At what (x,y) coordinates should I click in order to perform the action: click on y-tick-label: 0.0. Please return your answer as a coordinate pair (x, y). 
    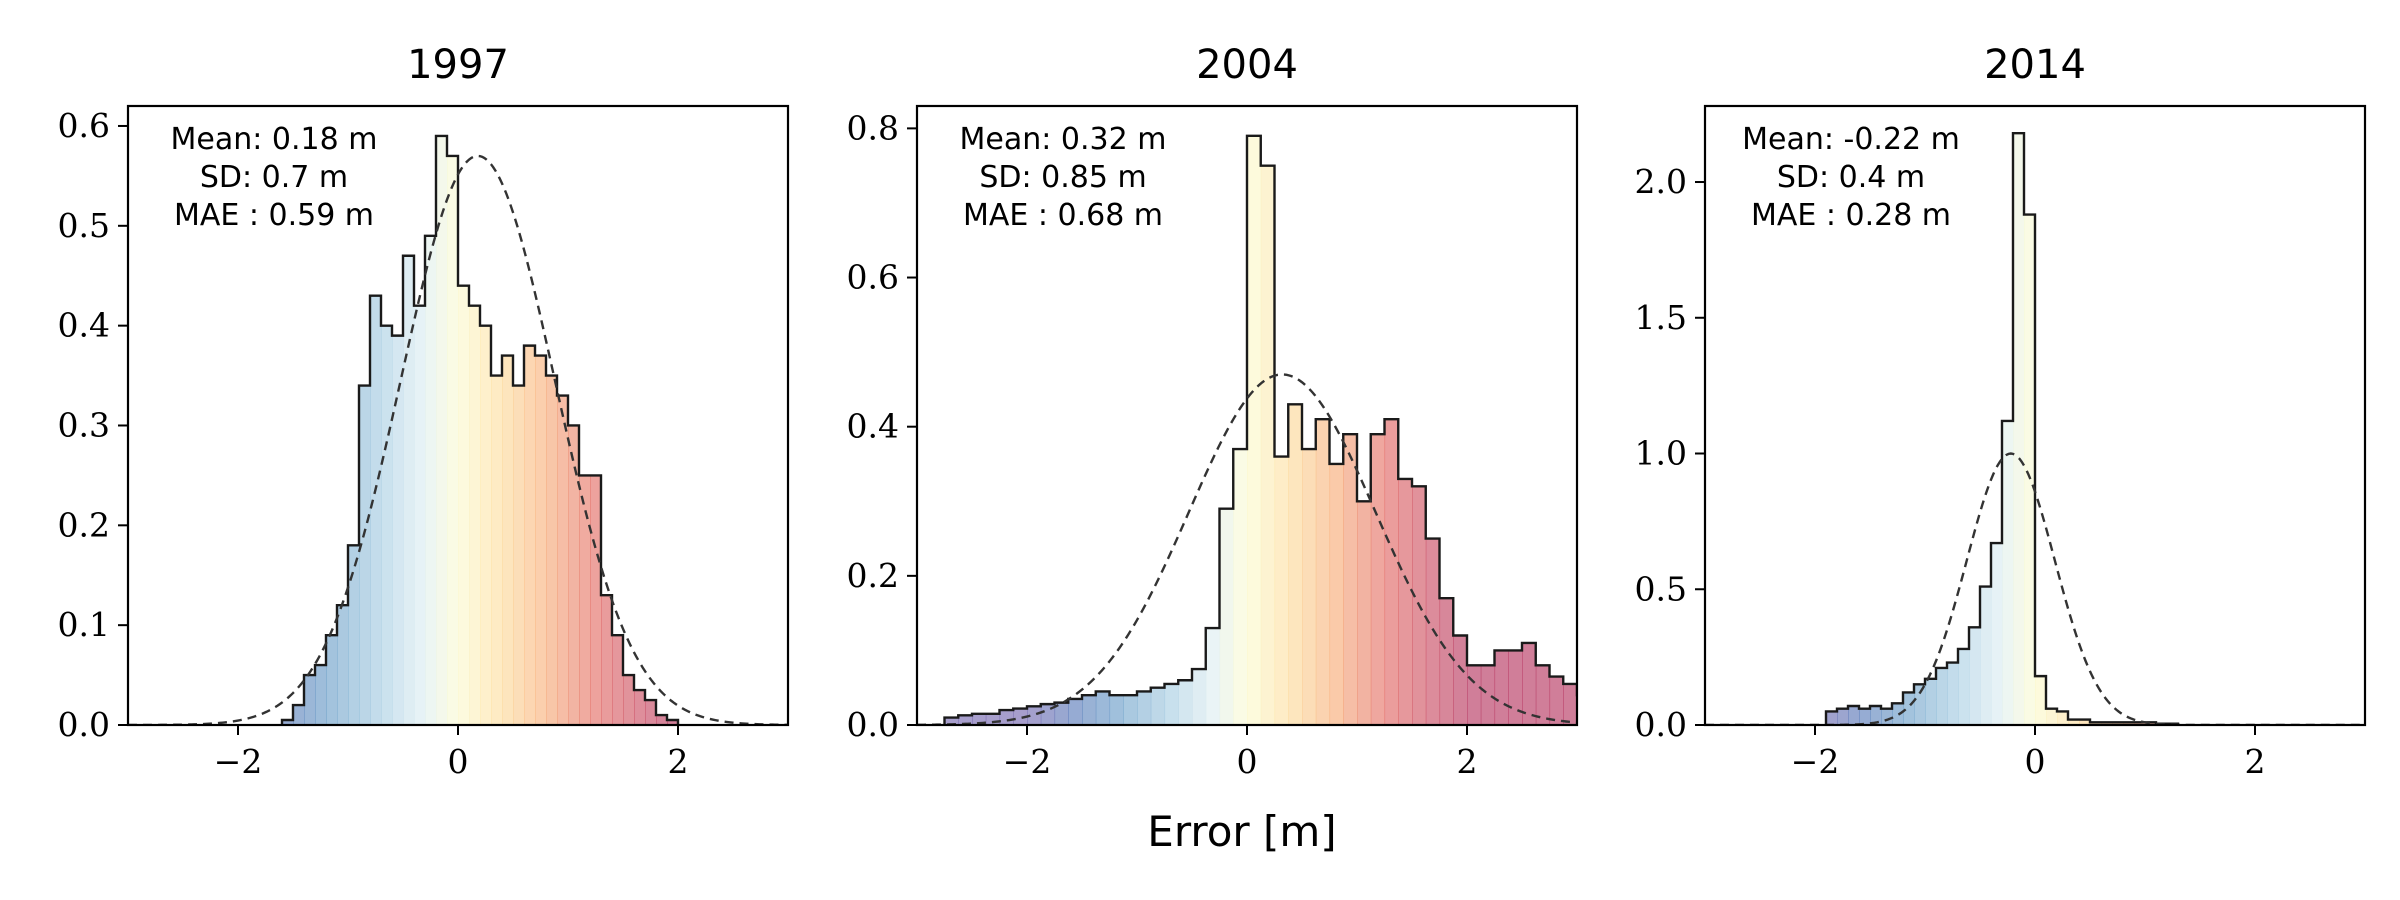
    Looking at the image, I should click on (873, 724).